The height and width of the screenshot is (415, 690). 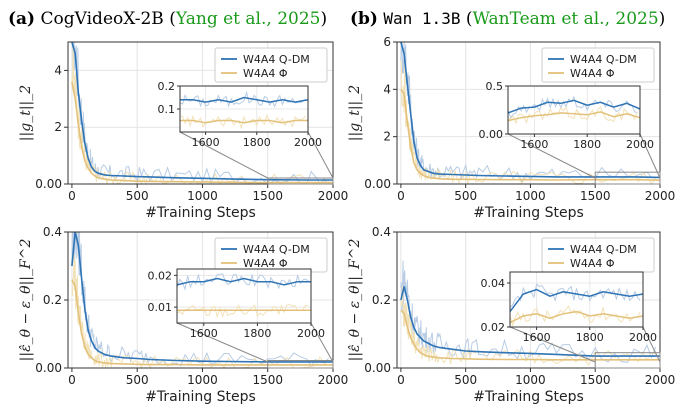 What do you see at coordinates (167, 86) in the screenshot?
I see `inset-y-tick-label: 0.2` at bounding box center [167, 86].